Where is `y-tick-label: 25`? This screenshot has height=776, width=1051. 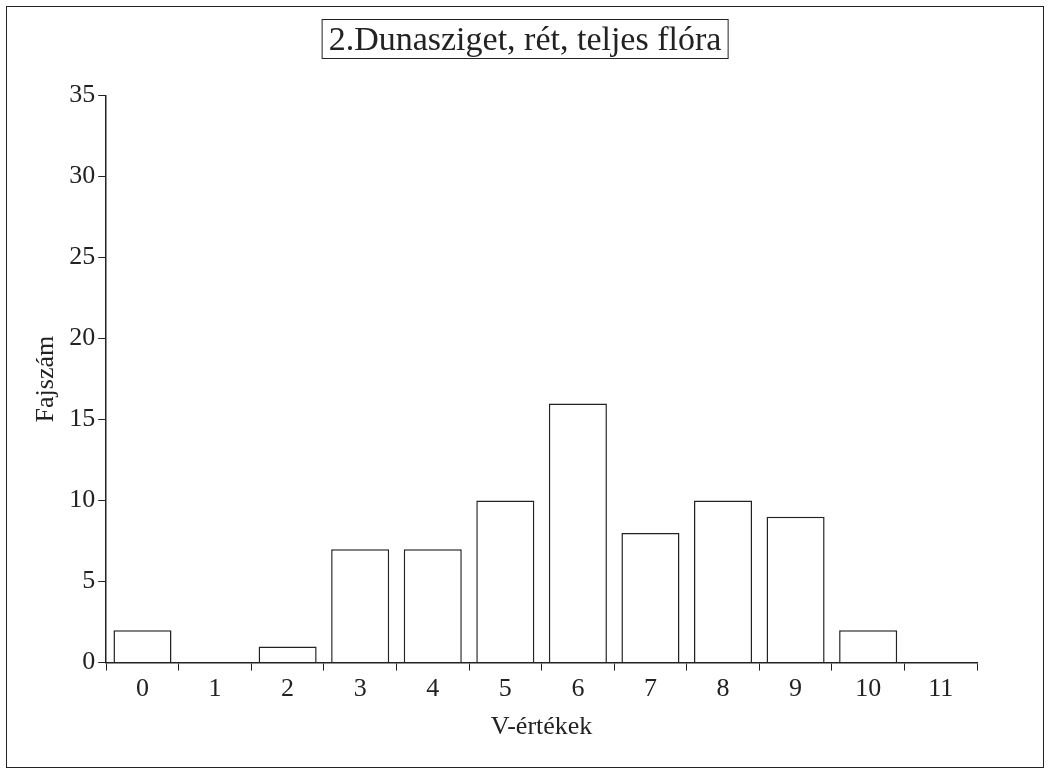 y-tick-label: 25 is located at coordinates (82, 256).